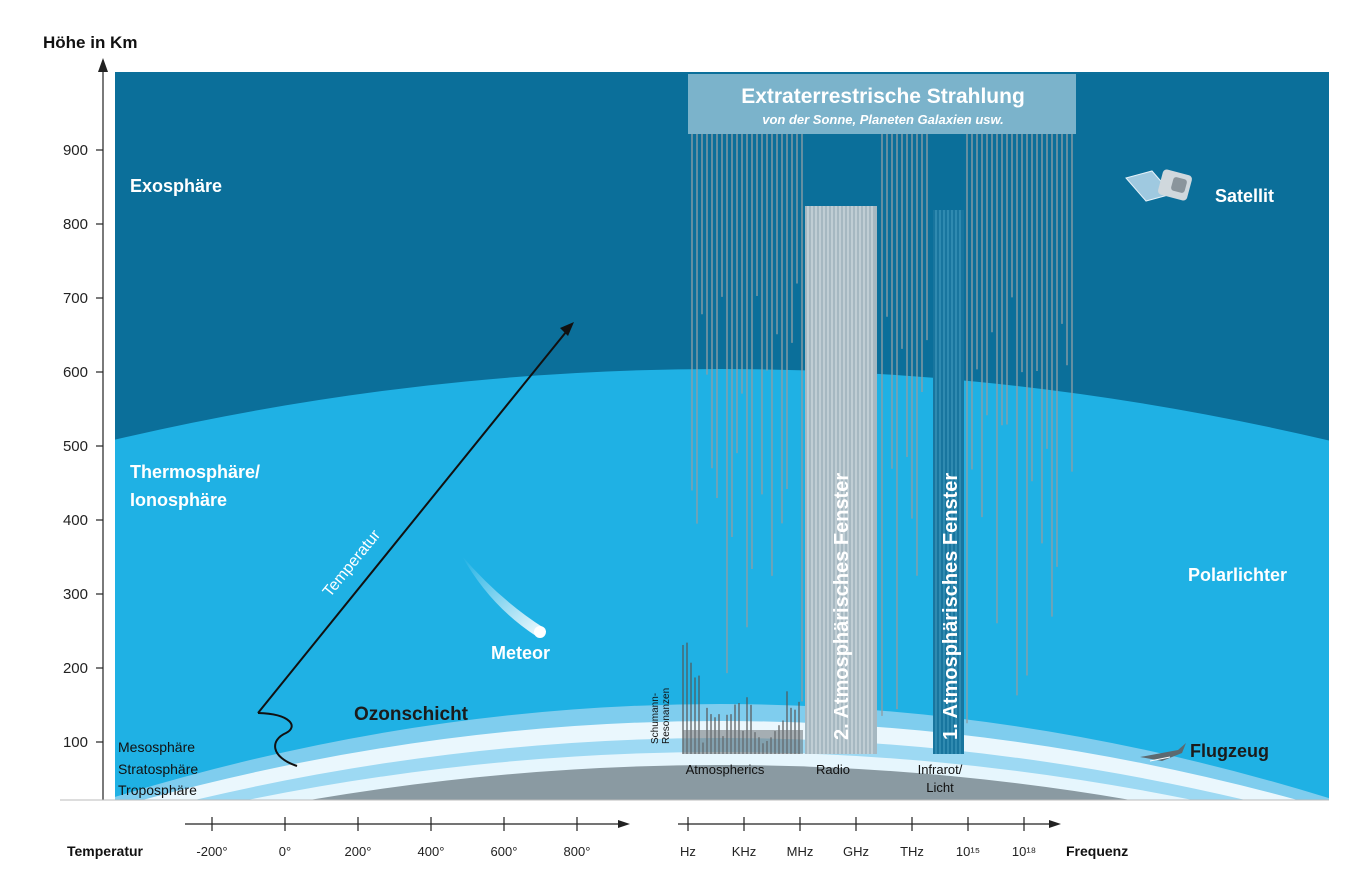 The image size is (1357, 874). I want to click on temperature-tick-label: -200°, so click(211, 851).